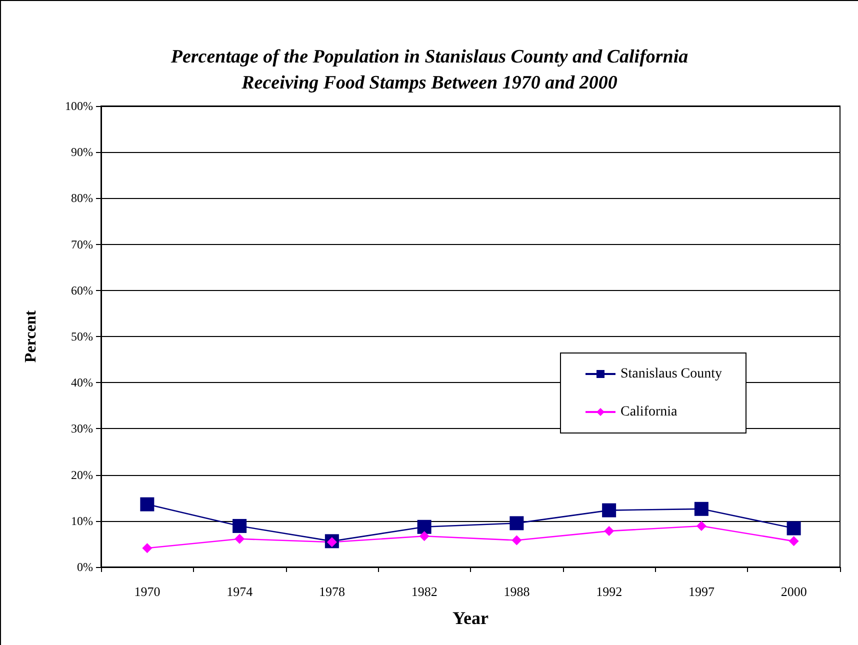 This screenshot has width=858, height=645. I want to click on x-tick-label: 1988, so click(517, 591).